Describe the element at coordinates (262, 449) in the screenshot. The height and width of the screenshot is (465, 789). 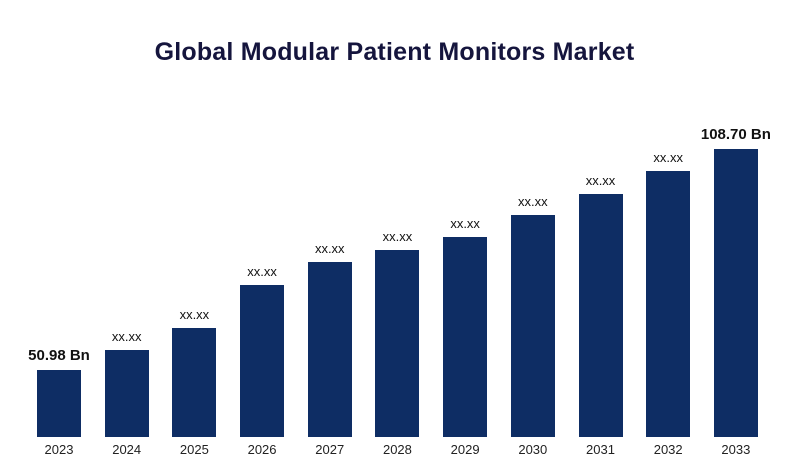
I see `year-label: 2026` at that location.